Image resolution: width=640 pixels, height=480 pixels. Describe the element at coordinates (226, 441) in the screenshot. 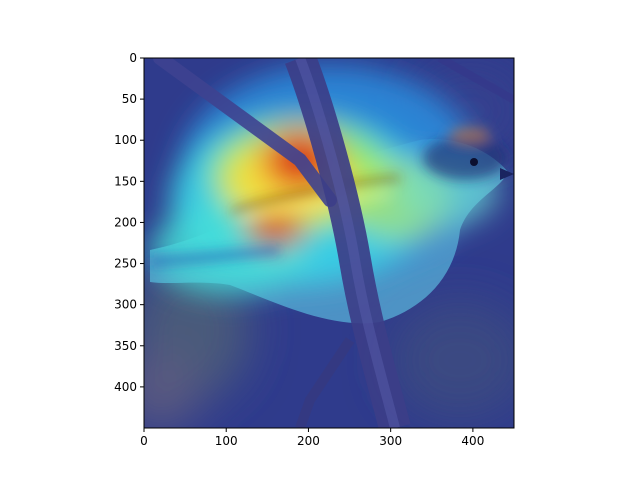

I see `x-tick-label: 100` at that location.